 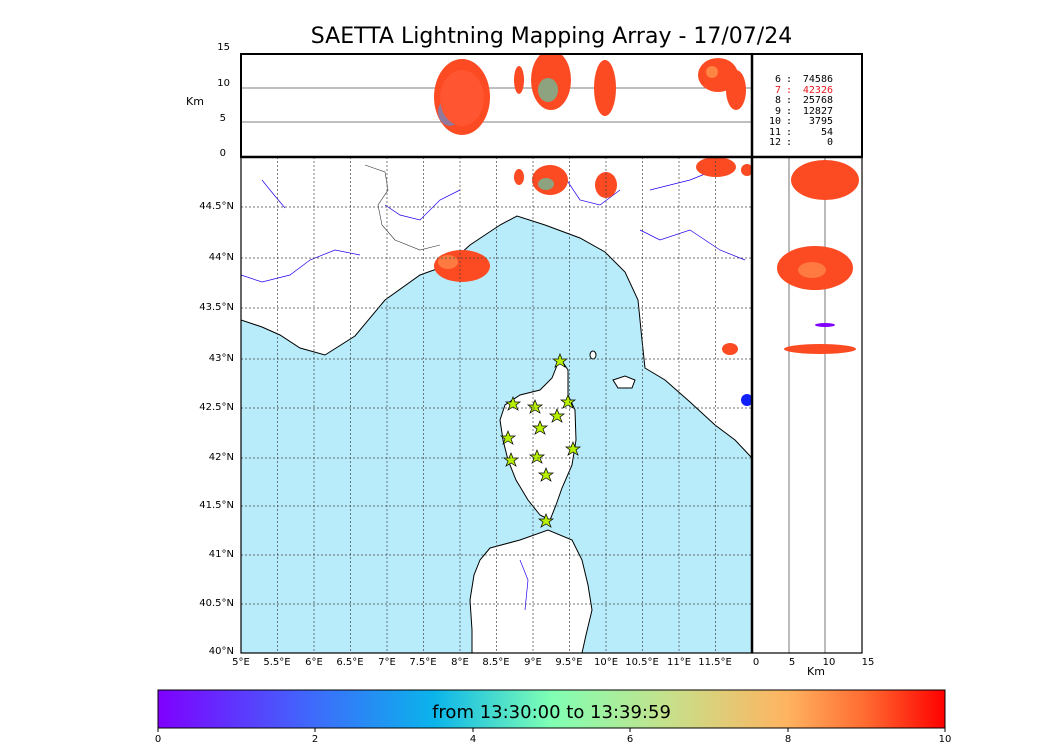 What do you see at coordinates (788, 739) in the screenshot?
I see `colorbar-tick: 8` at bounding box center [788, 739].